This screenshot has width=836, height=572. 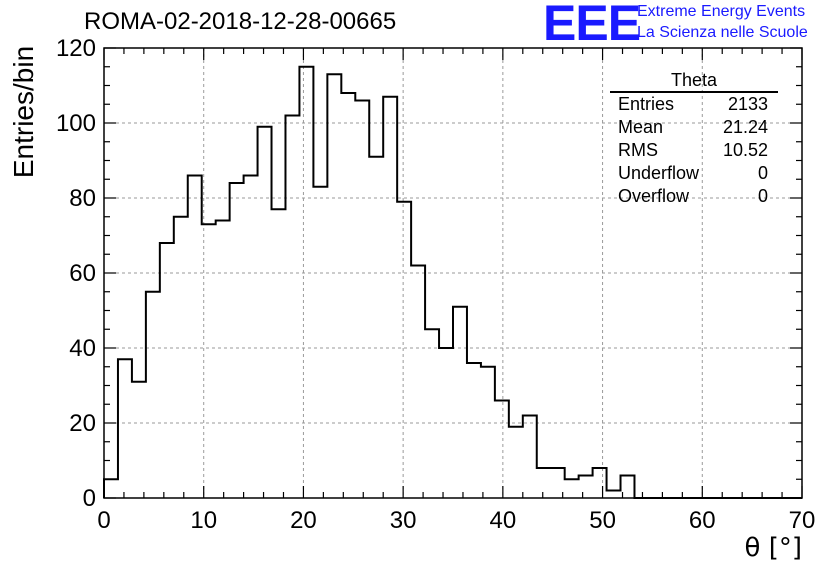 I want to click on y-axis-label: Entries/bin, so click(x=23, y=112).